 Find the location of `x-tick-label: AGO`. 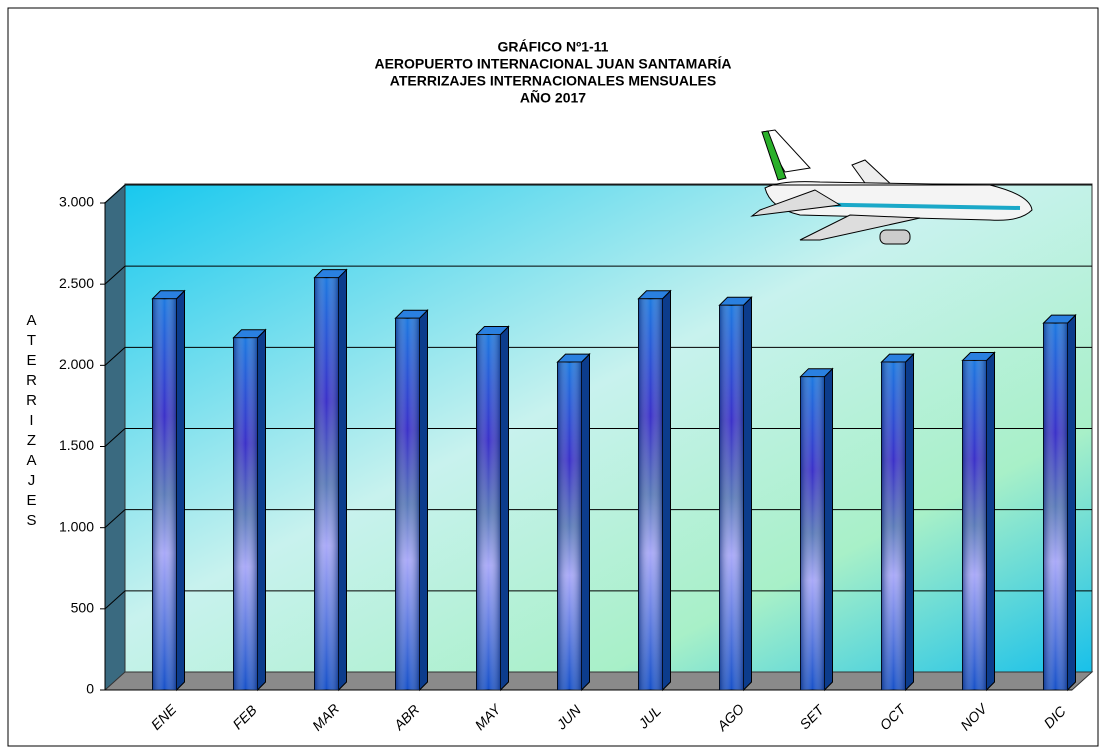

x-tick-label: AGO is located at coordinates (730, 717).